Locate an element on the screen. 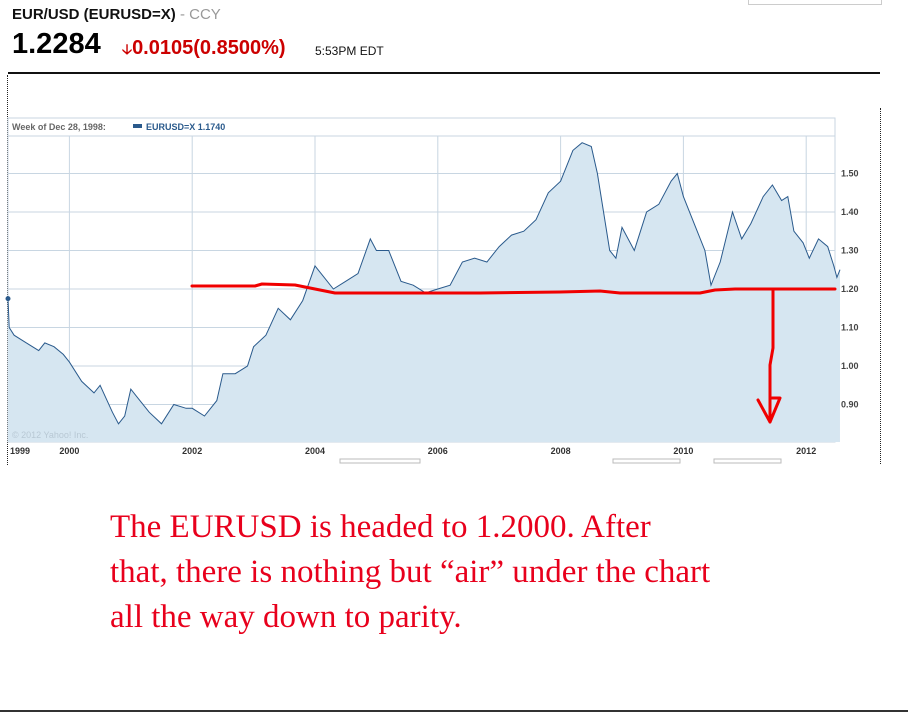  dotted-border is located at coordinates (880, 286).